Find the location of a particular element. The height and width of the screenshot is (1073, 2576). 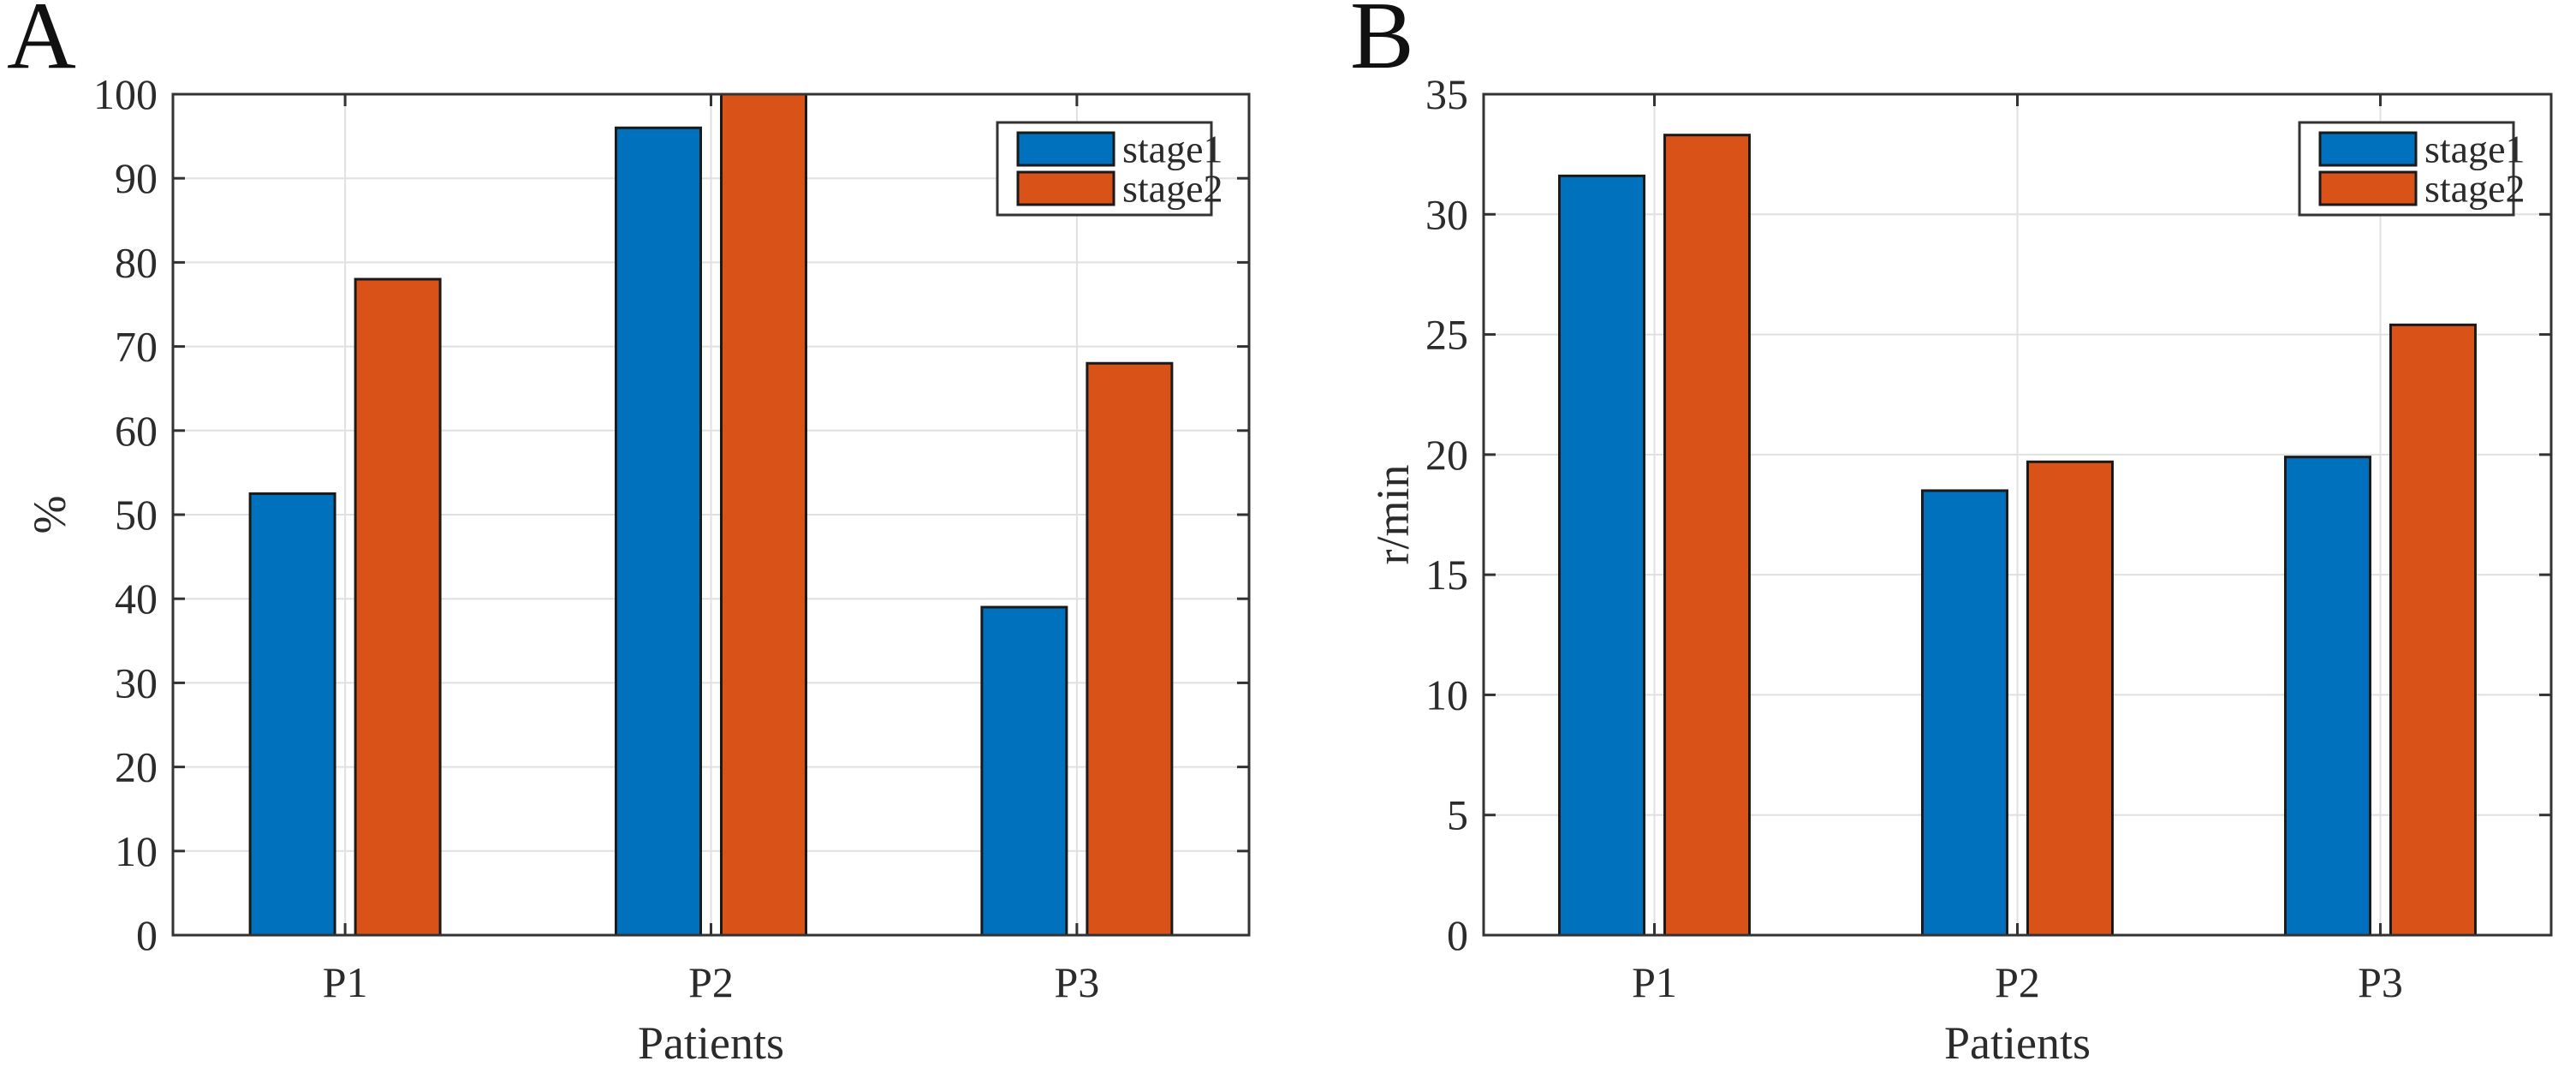

y-axis-label: r/min is located at coordinates (1393, 515).